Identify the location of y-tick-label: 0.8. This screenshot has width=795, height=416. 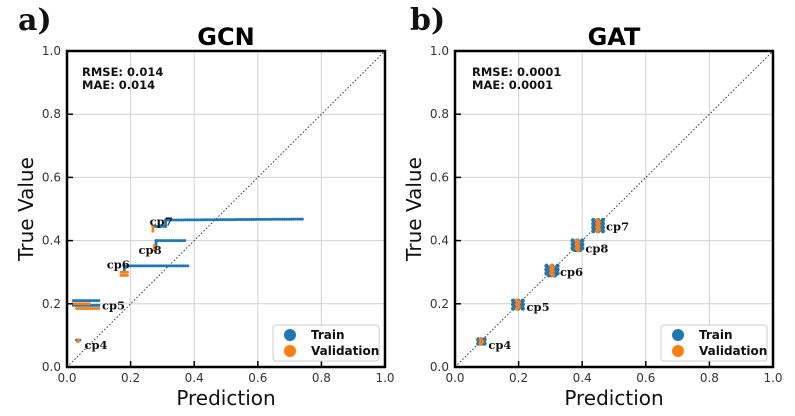
(51, 114).